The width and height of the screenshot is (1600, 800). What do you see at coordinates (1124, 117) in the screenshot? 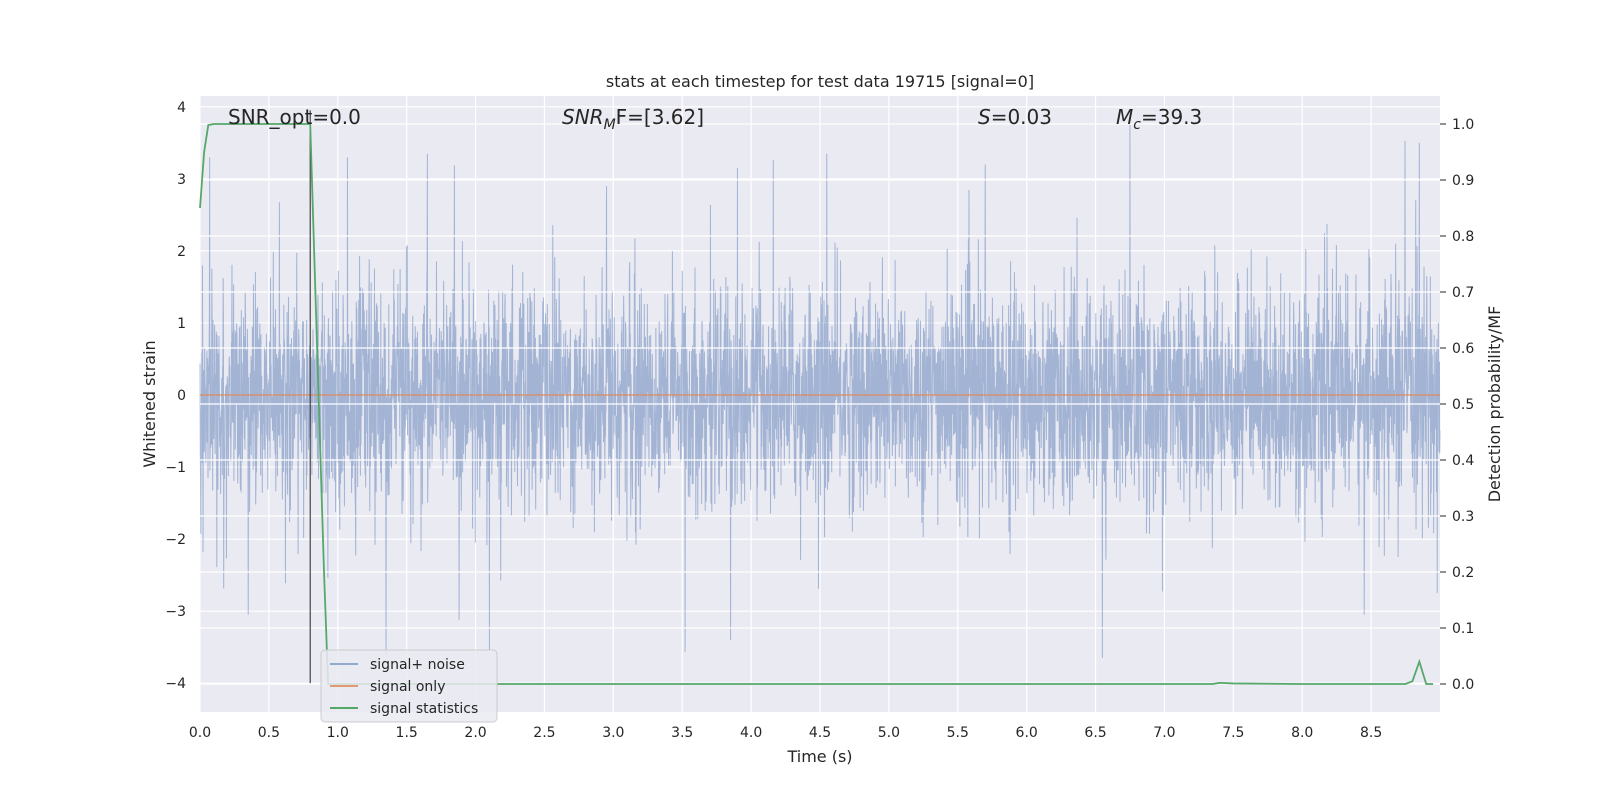
I see `mc-var: M` at bounding box center [1124, 117].